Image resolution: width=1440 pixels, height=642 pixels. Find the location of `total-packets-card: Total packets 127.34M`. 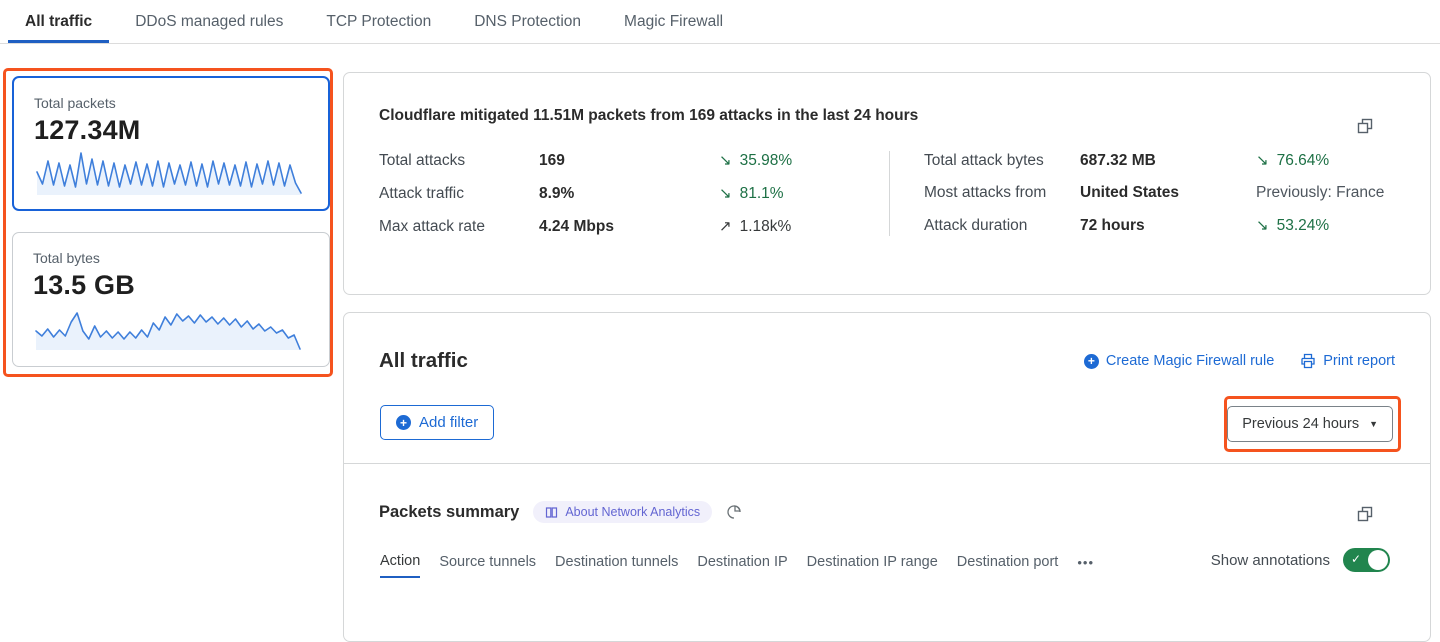

total-packets-card: Total packets 127.34M is located at coordinates (171, 143).